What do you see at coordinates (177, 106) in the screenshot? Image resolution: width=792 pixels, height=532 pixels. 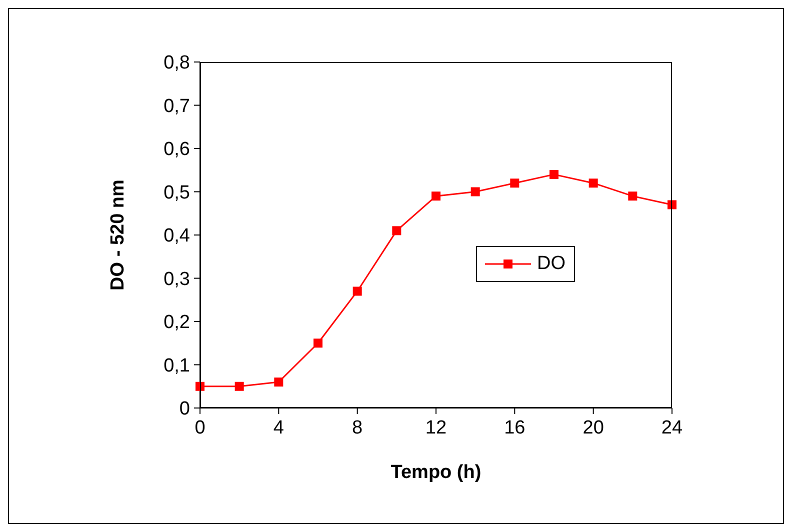 I see `y-tick-label: 0,7` at bounding box center [177, 106].